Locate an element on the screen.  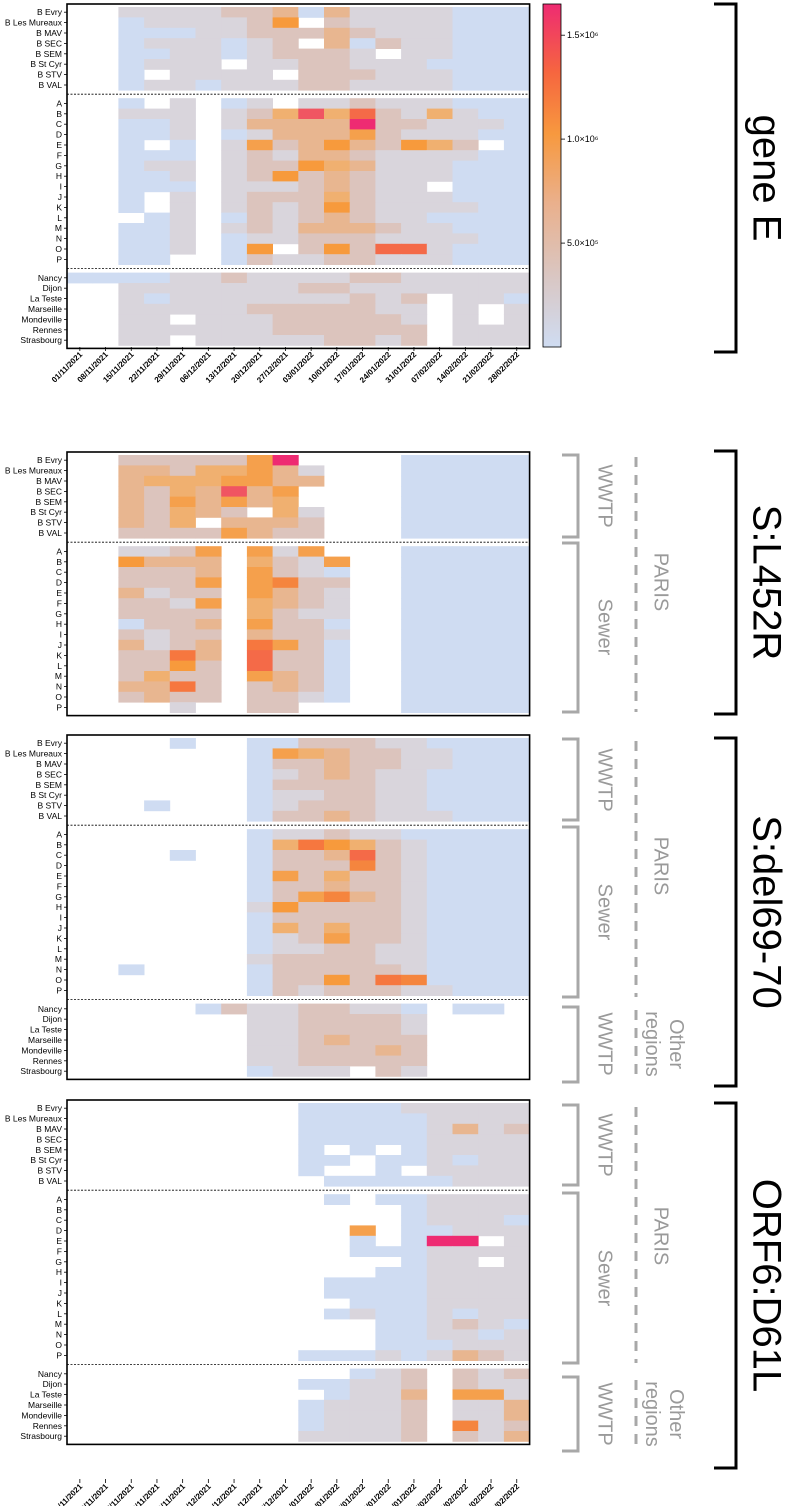
row-label: Dijon is located at coordinates (53, 1384).